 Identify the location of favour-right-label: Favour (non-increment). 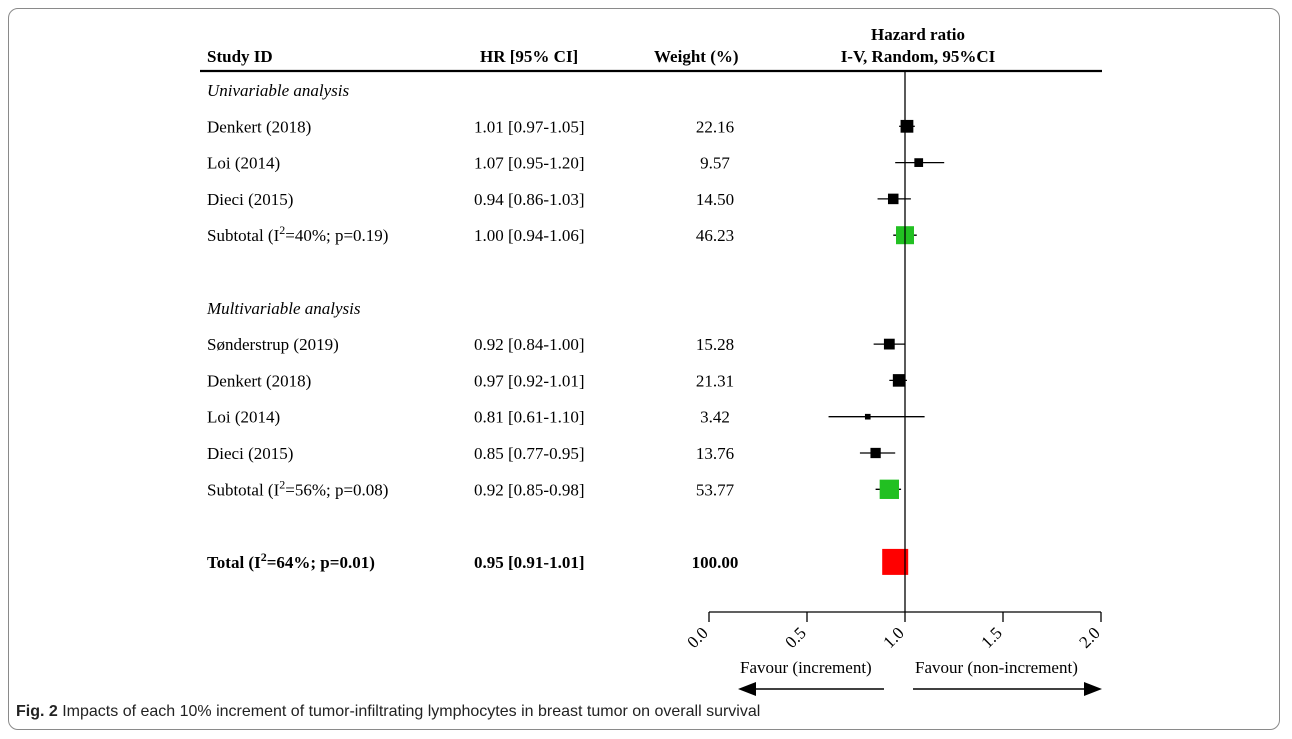
(996, 667).